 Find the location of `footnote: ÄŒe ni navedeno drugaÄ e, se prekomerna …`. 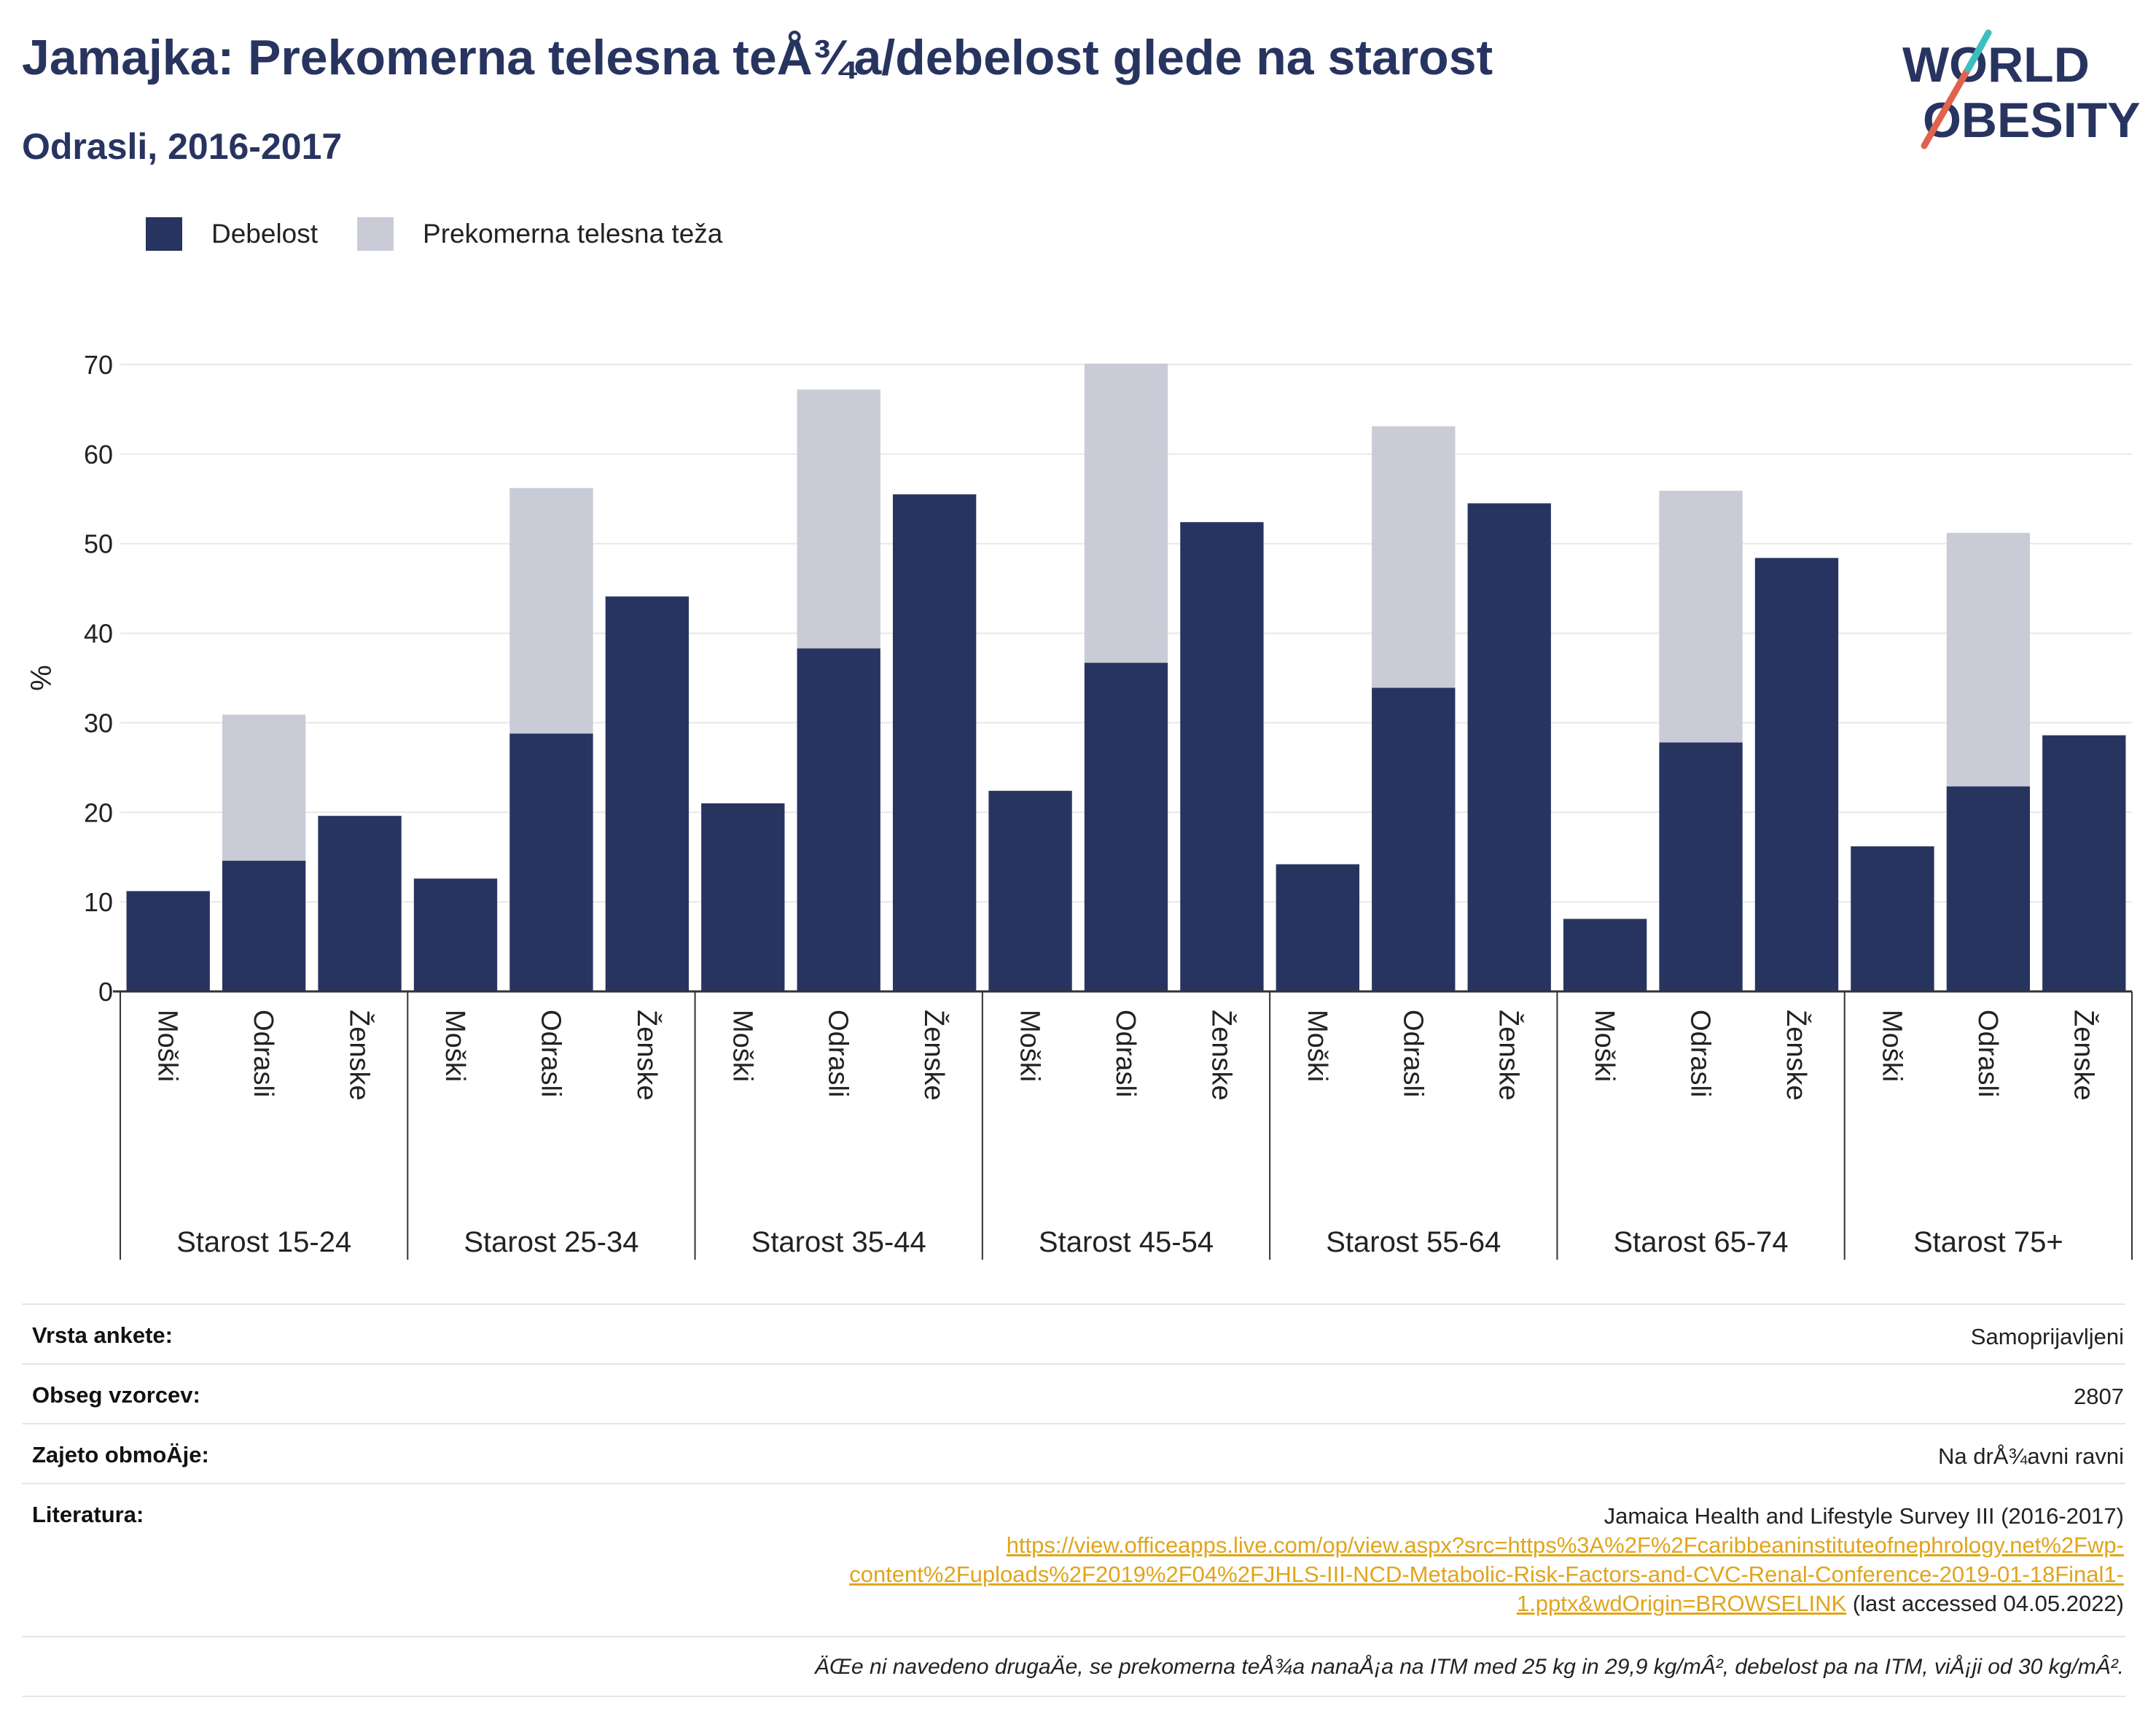

footnote: ÄŒe ni navedeno drugaÄ e, se prekomerna … is located at coordinates (1073, 1666).